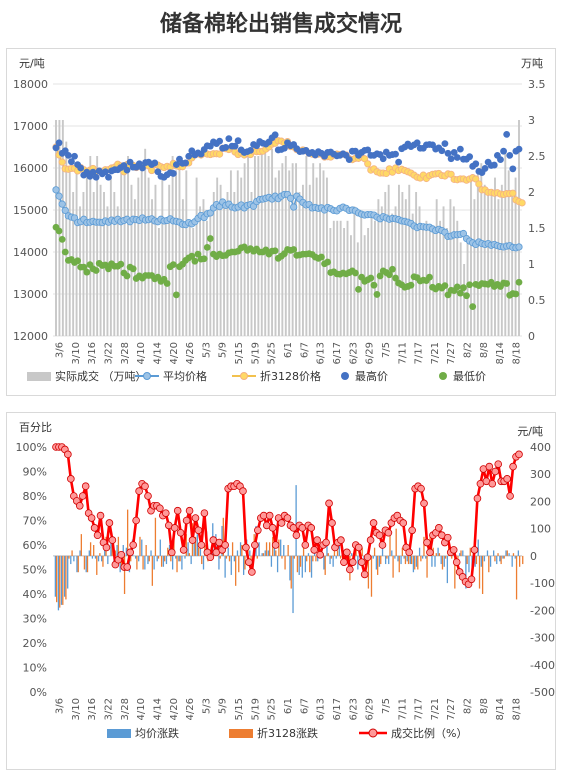  I want to click on y-right-tick: -400, so click(542, 665).